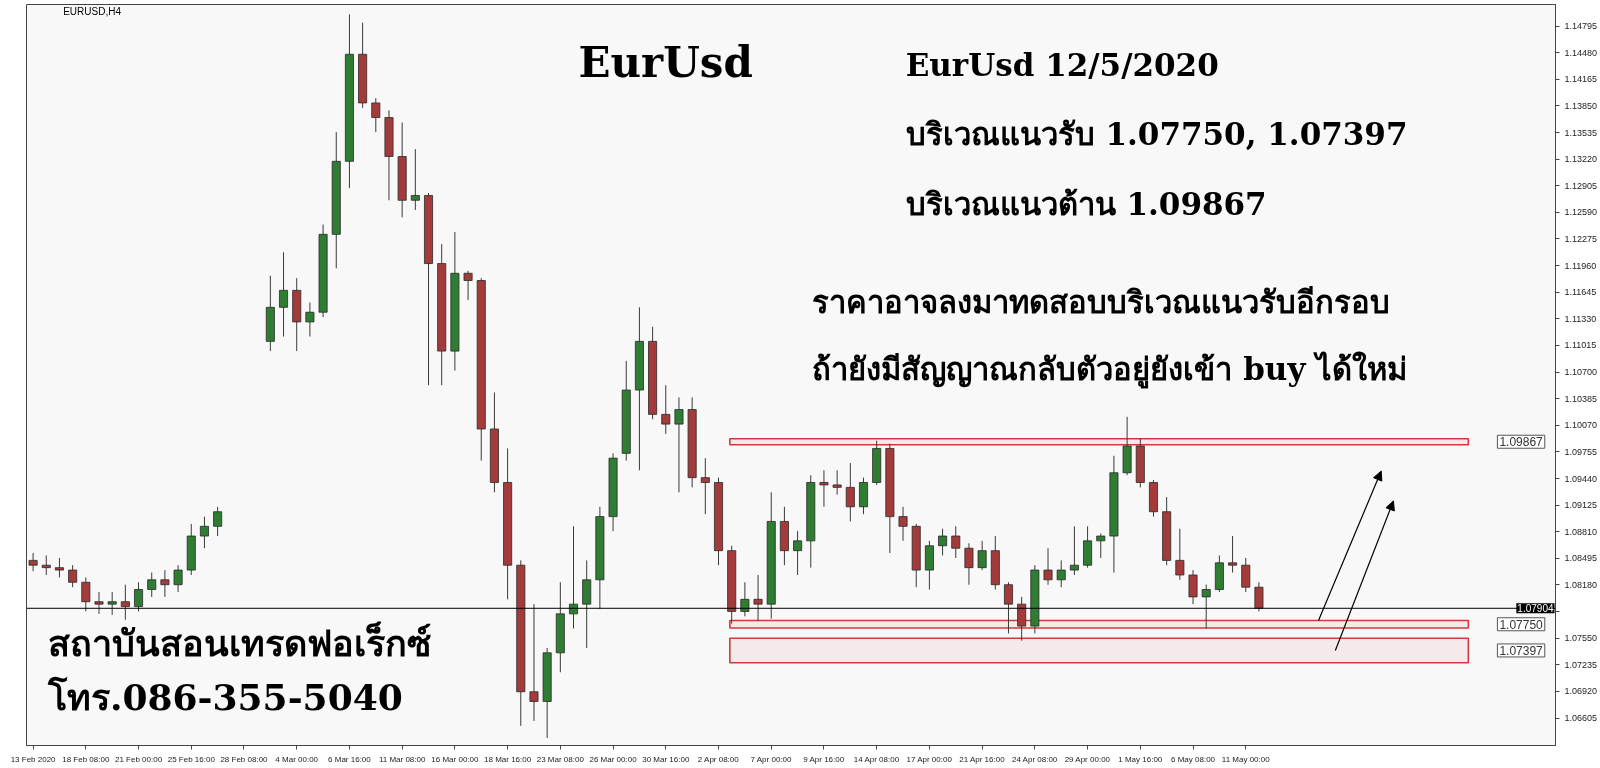 Image resolution: width=1600 pixels, height=768 pixels. I want to click on annotation: บริเวณแนวรับ 1.07750, 1.07397, so click(1156, 134).